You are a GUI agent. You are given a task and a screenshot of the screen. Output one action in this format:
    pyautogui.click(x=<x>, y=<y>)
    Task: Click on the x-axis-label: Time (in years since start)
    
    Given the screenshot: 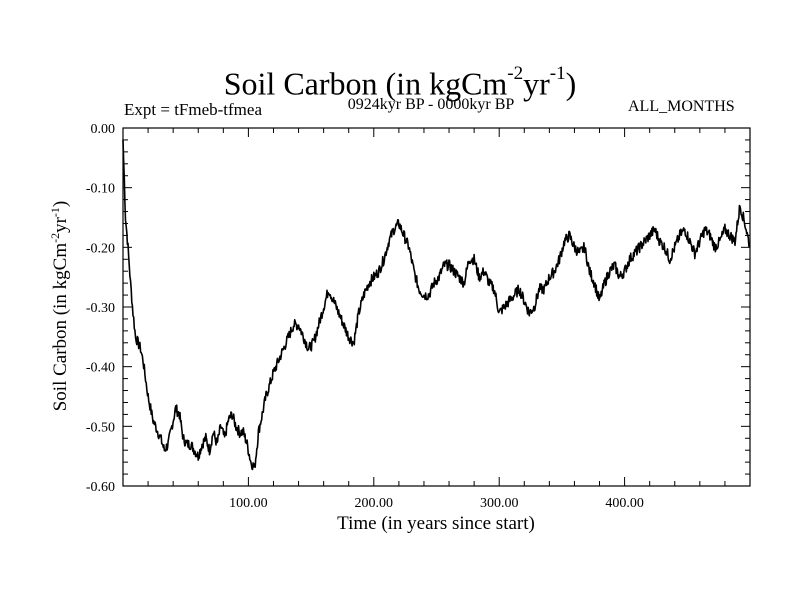 What is the action you would take?
    pyautogui.click(x=436, y=523)
    